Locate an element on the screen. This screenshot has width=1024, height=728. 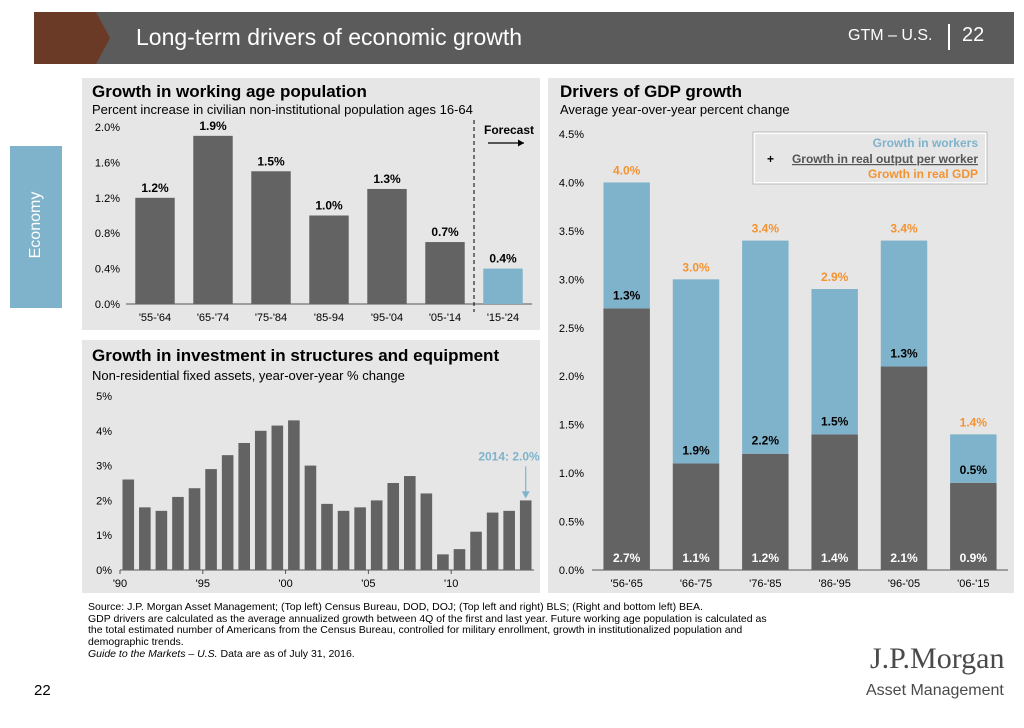
investment-annotation: 2014: 2.0% is located at coordinates (509, 456).